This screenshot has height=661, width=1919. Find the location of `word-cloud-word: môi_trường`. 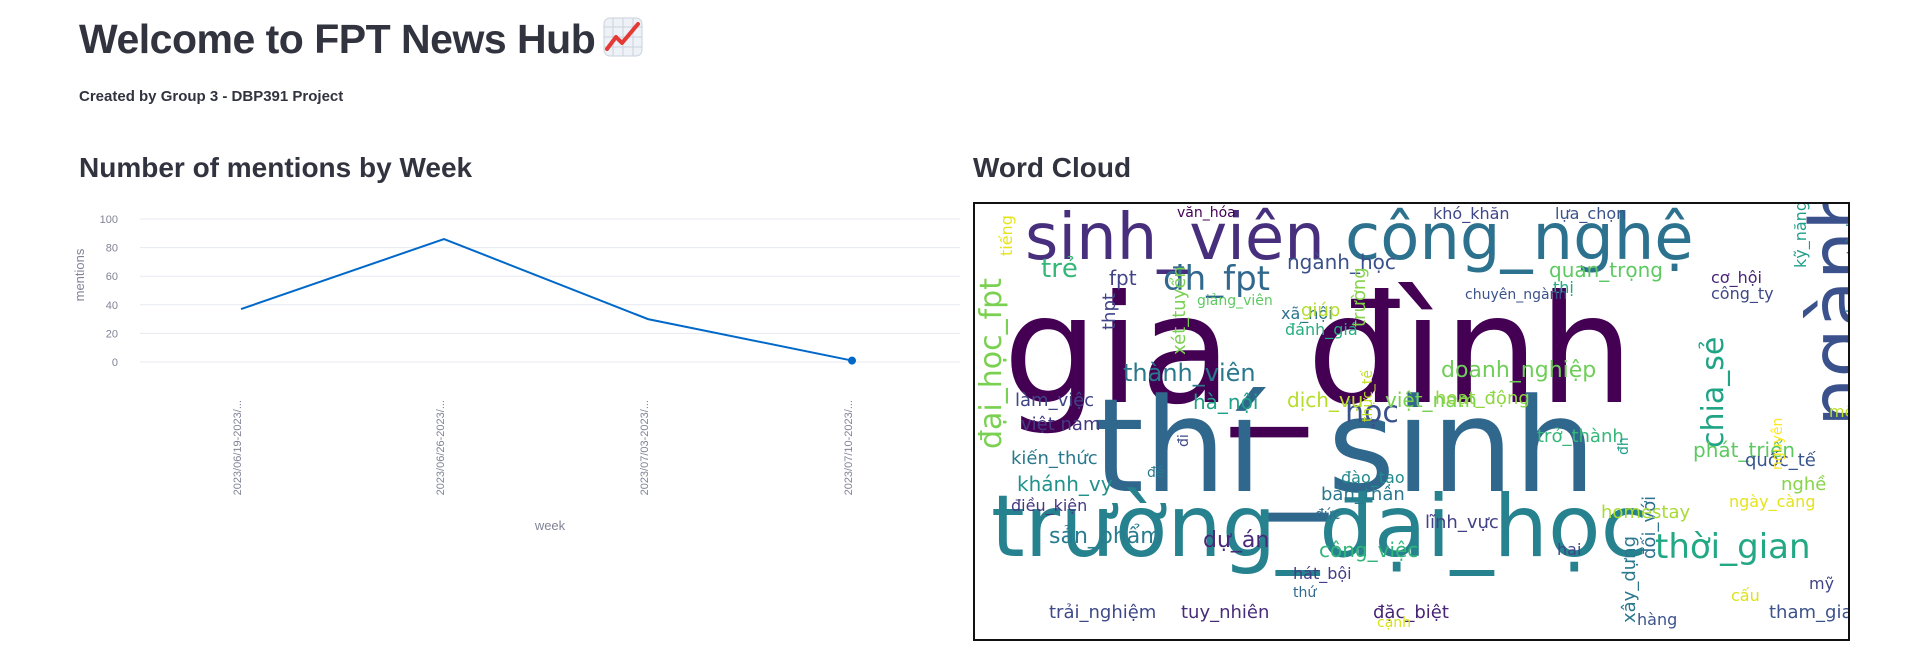

word-cloud-word: môi_trường is located at coordinates (1838, 411).